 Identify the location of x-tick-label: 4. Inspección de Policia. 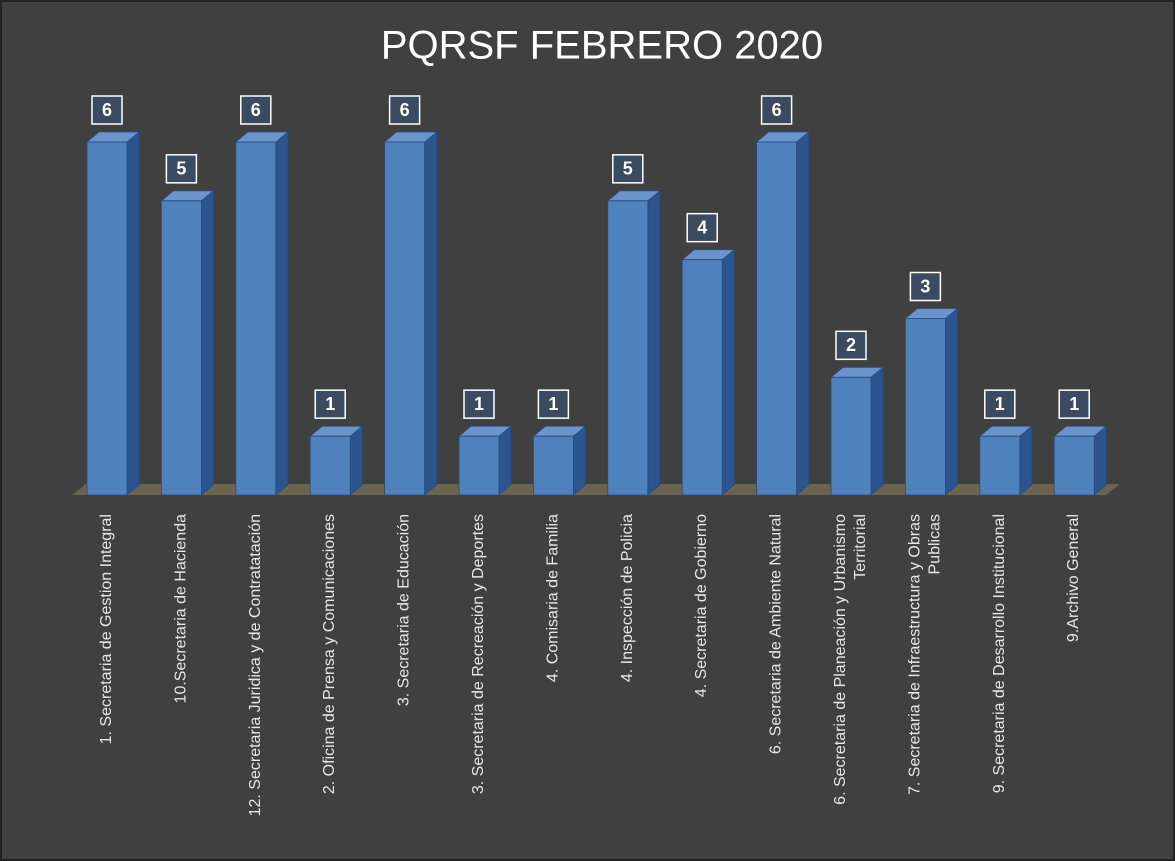
(627, 598).